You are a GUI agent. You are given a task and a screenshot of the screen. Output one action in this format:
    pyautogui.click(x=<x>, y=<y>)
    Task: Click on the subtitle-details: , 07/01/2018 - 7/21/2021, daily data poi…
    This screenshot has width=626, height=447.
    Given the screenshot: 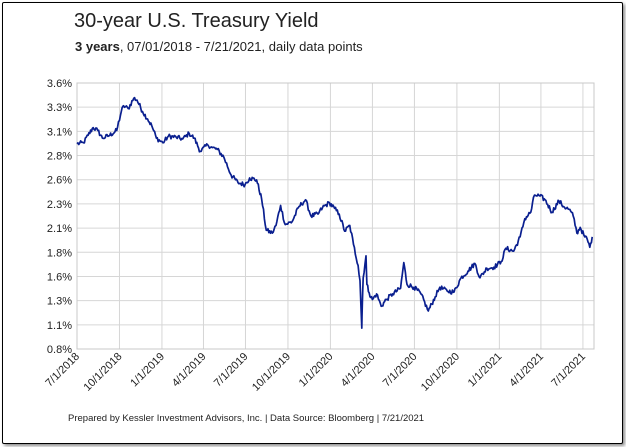 What is the action you would take?
    pyautogui.click(x=241, y=46)
    